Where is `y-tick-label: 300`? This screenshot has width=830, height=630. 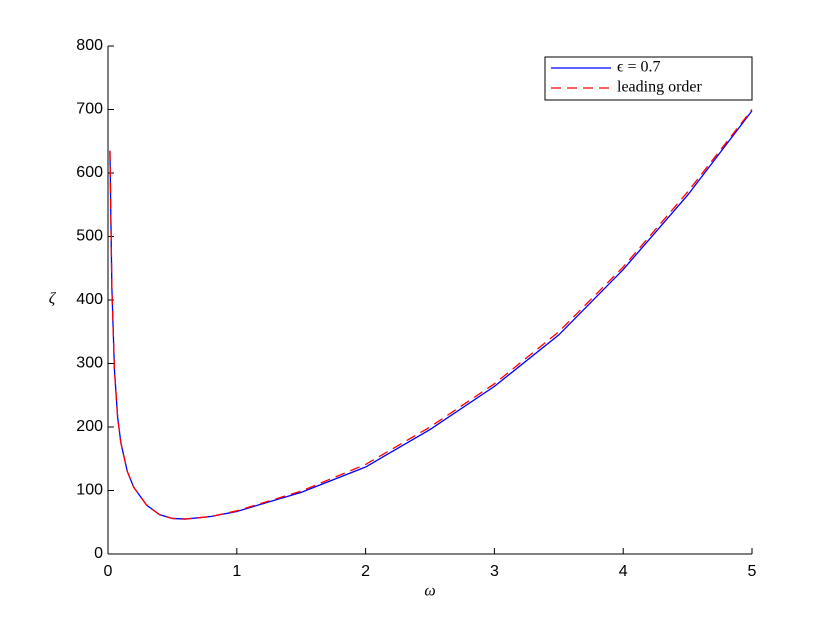 y-tick-label: 300 is located at coordinates (89, 363).